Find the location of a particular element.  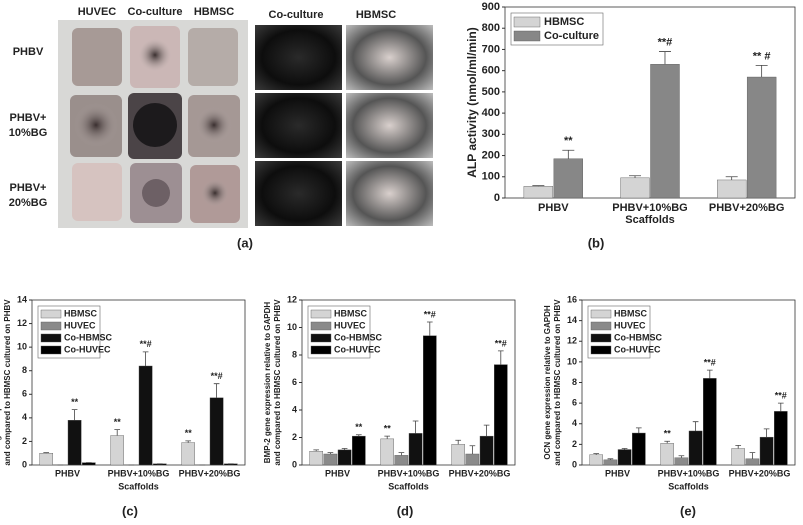

panel-label: (b) is located at coordinates (596, 242).